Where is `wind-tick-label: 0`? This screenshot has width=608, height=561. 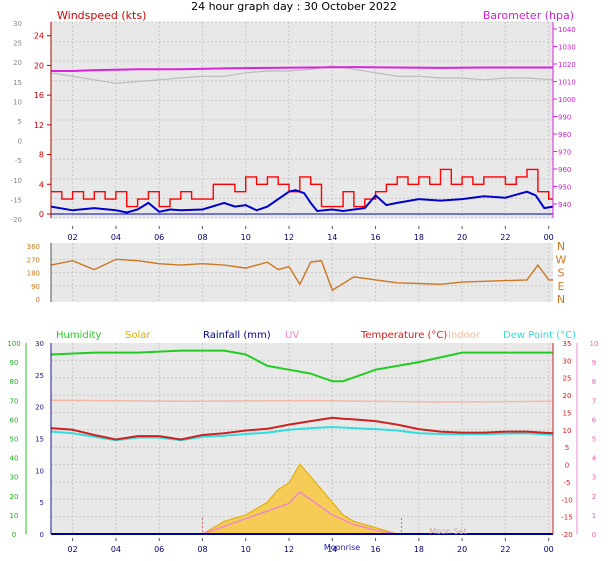 wind-tick-label: 0 is located at coordinates (41, 214).